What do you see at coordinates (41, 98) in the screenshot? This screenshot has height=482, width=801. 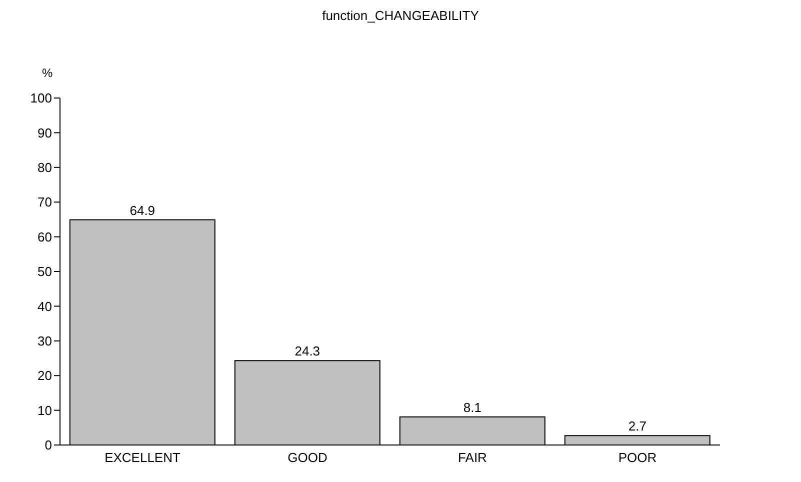 I see `y-tick-label: 100` at bounding box center [41, 98].